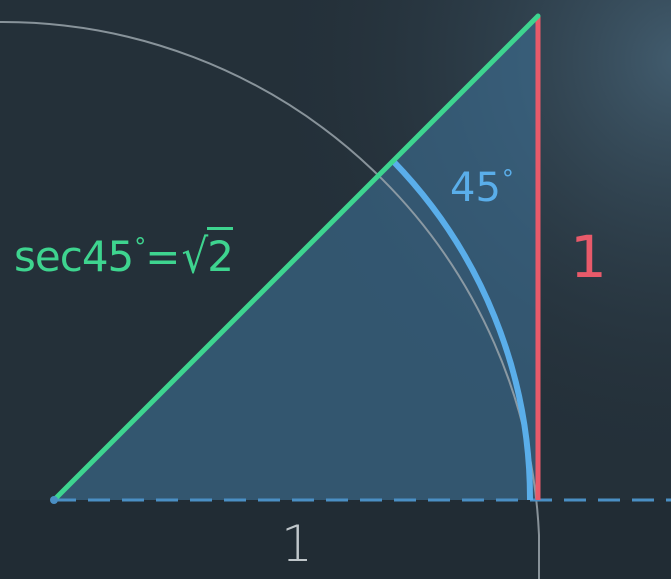  Describe the element at coordinates (194, 256) in the screenshot. I see `sqrt-symbol: √` at that location.